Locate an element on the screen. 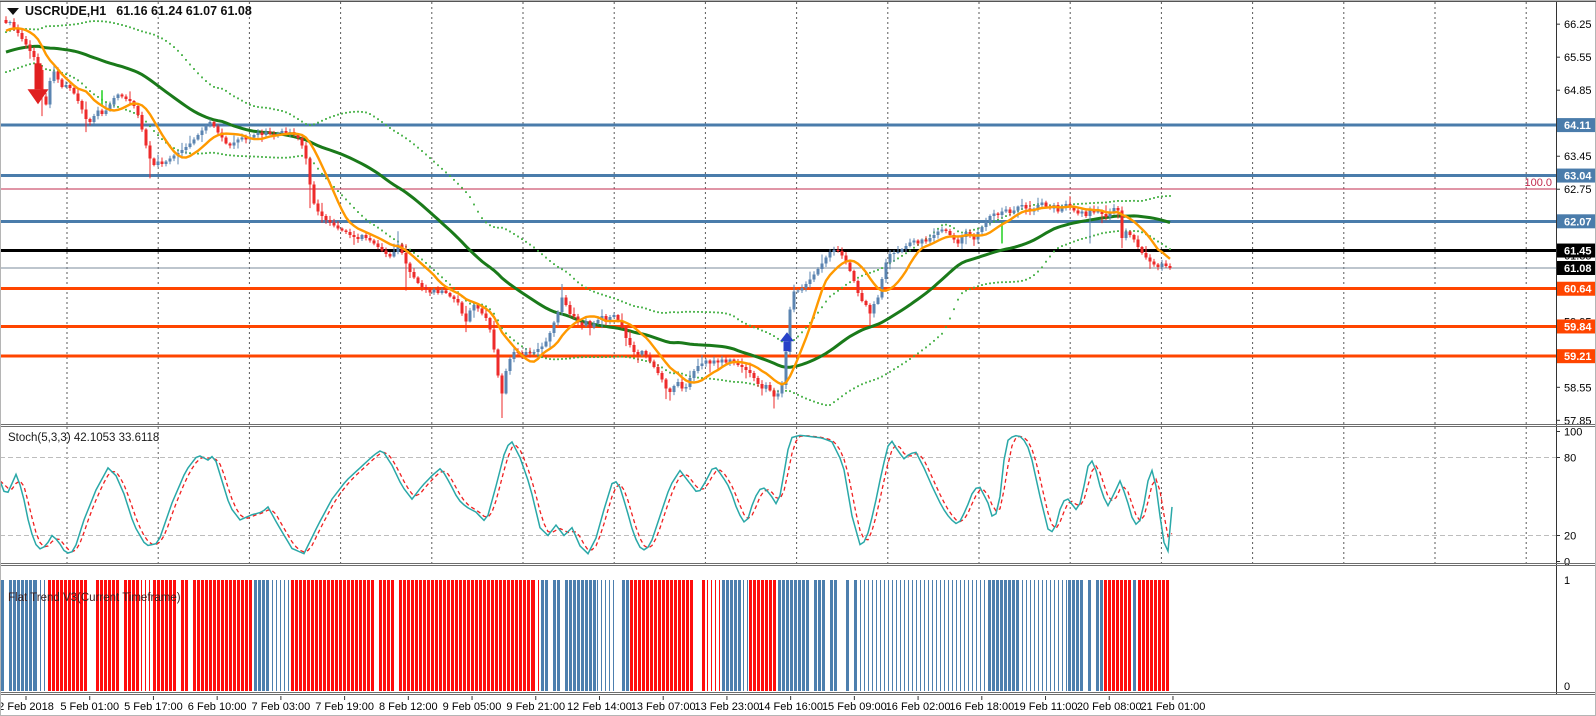 The height and width of the screenshot is (716, 1596). ohlc-readout: 61.16 61.24 61.07 61.08 is located at coordinates (184, 11).